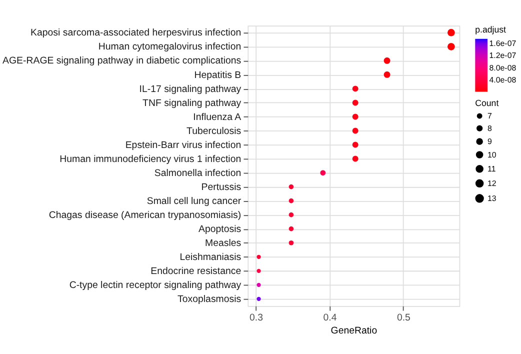  I want to click on legend-label: 10, so click(492, 155).